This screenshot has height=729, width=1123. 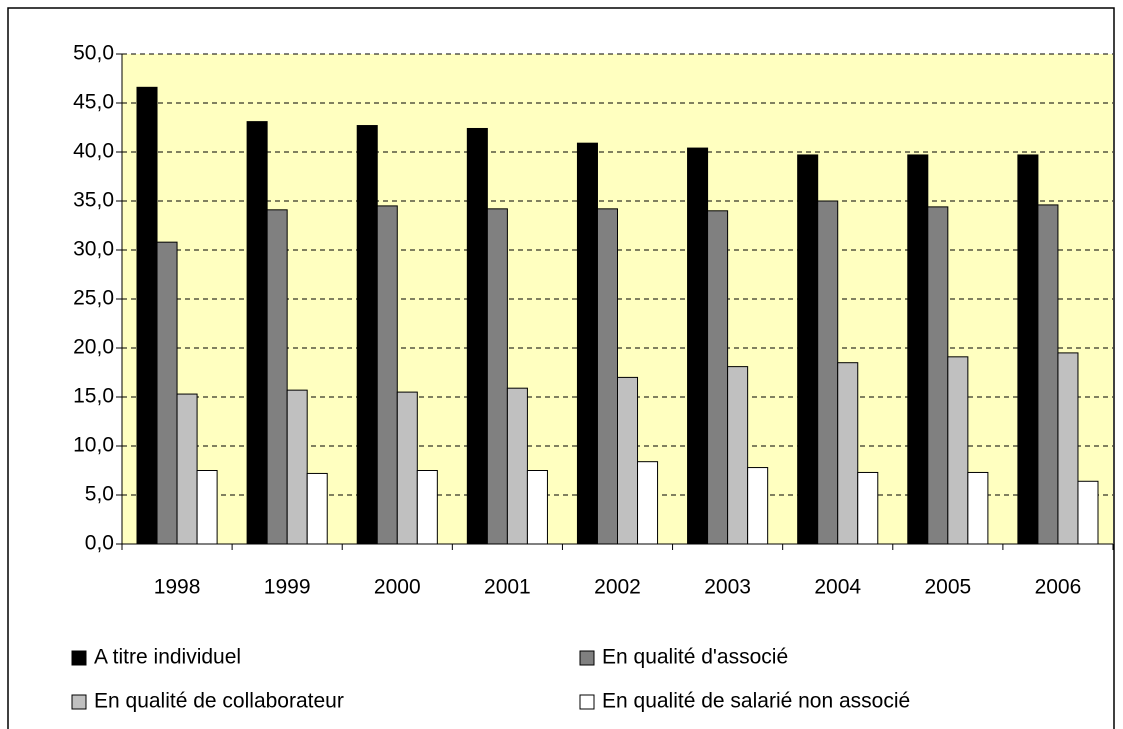 I want to click on y-tick-label: 10,0, so click(x=93, y=445).